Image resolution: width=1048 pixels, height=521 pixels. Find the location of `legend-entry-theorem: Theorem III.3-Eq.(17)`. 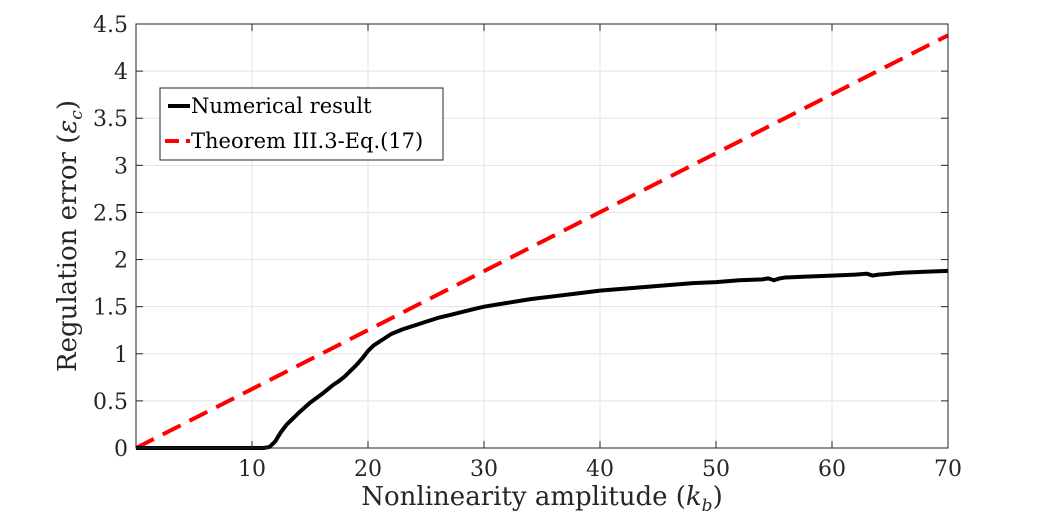

legend-entry-theorem: Theorem III.3-Eq.(17) is located at coordinates (307, 141).